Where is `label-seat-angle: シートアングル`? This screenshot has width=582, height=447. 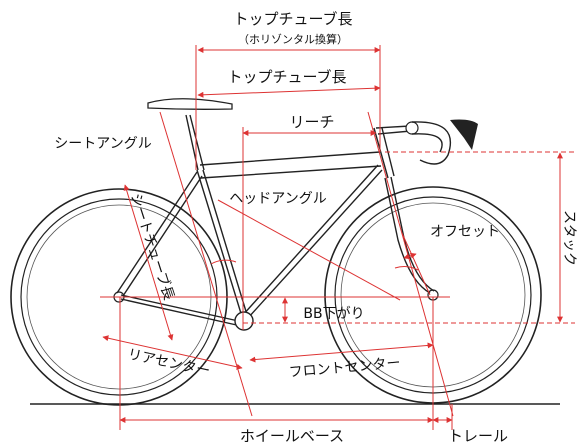 label-seat-angle: シートアングル is located at coordinates (102, 144).